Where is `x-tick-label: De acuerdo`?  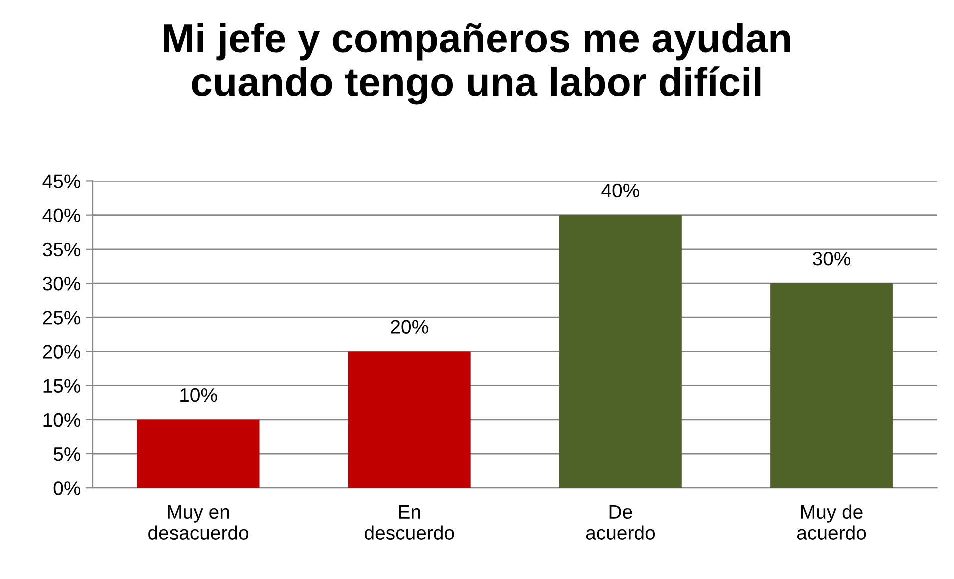
x-tick-label: De acuerdo is located at coordinates (621, 522).